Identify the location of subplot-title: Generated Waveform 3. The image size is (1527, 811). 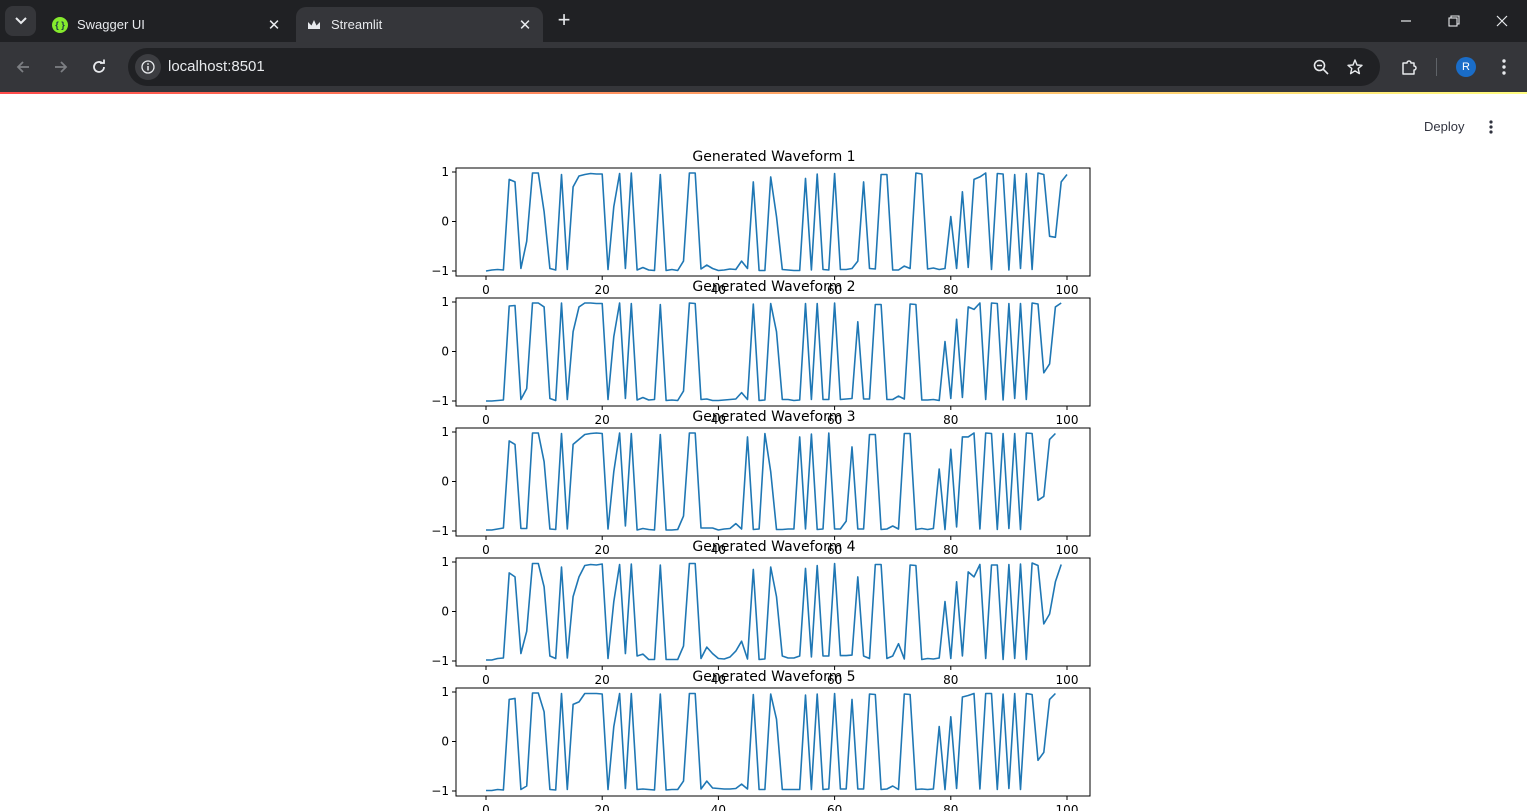
(773, 417).